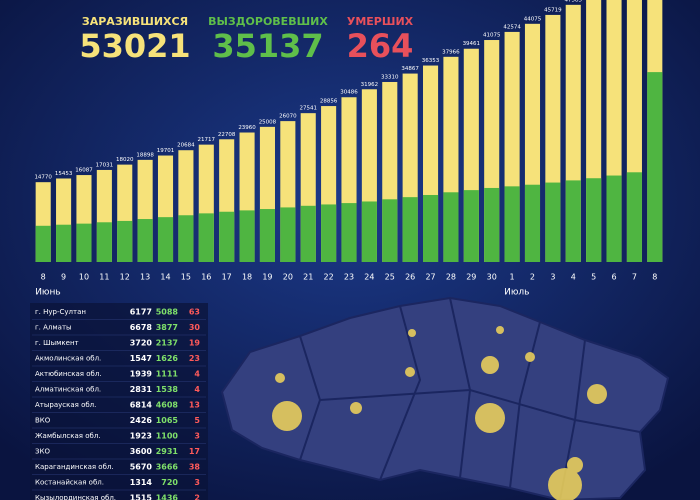 Image resolution: width=700 pixels, height=500 pixels. Describe the element at coordinates (167, 467) in the screenshot. I see `table-number: 3666` at that location.